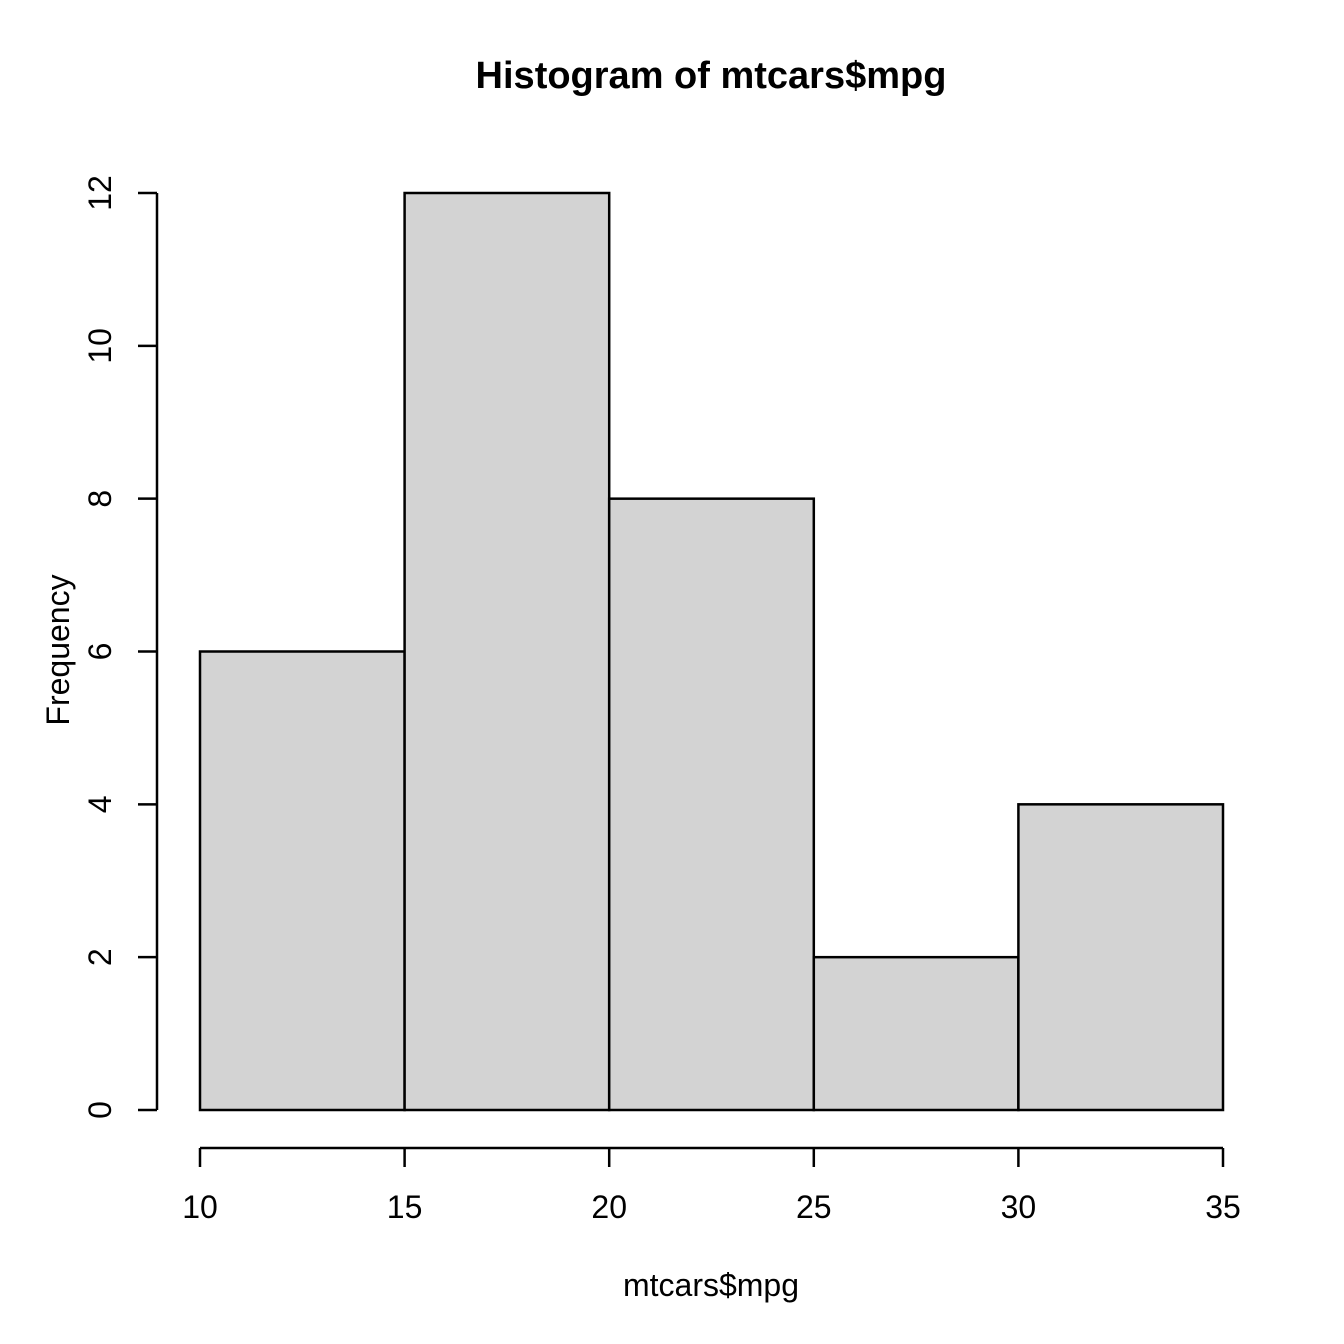 This screenshot has width=1344, height=1344. What do you see at coordinates (1019, 1207) in the screenshot?
I see `x-tick-label: 30` at bounding box center [1019, 1207].